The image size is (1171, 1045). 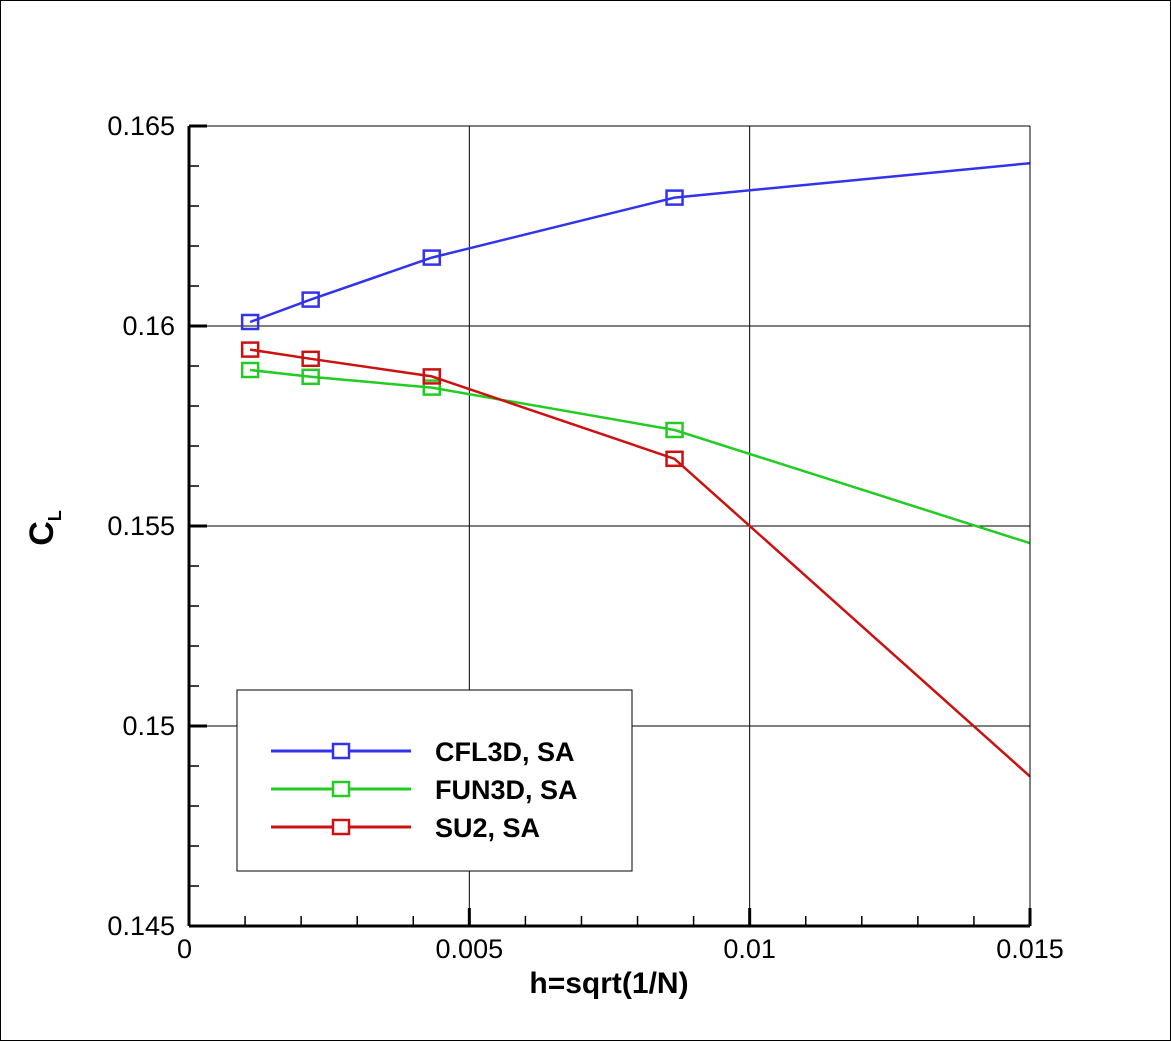 What do you see at coordinates (148, 326) in the screenshot?
I see `y-tick-label: 0.16` at bounding box center [148, 326].